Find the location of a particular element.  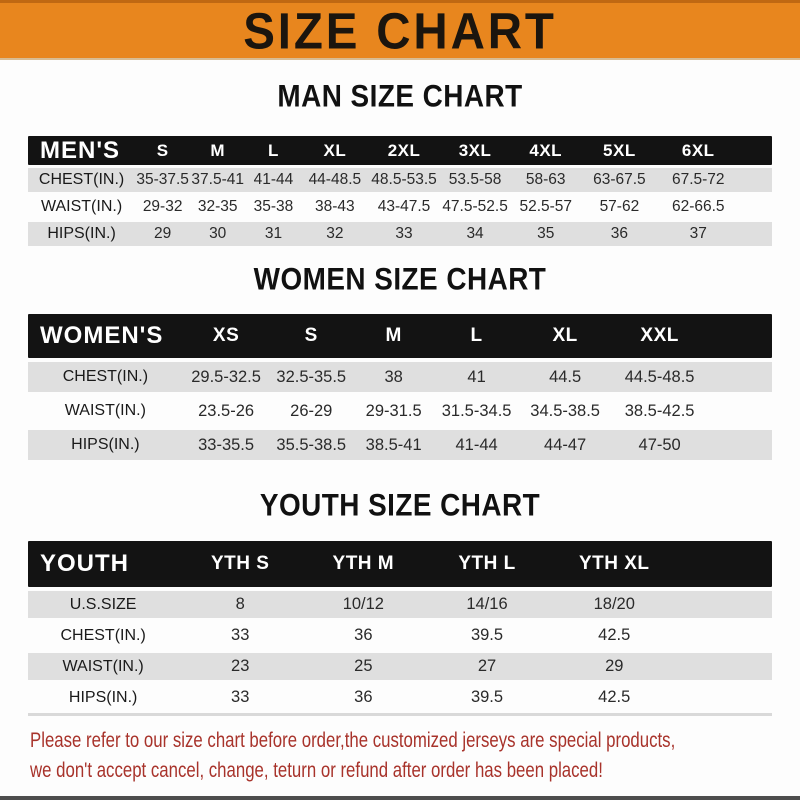

size-cell: 29-31.5 is located at coordinates (393, 410).